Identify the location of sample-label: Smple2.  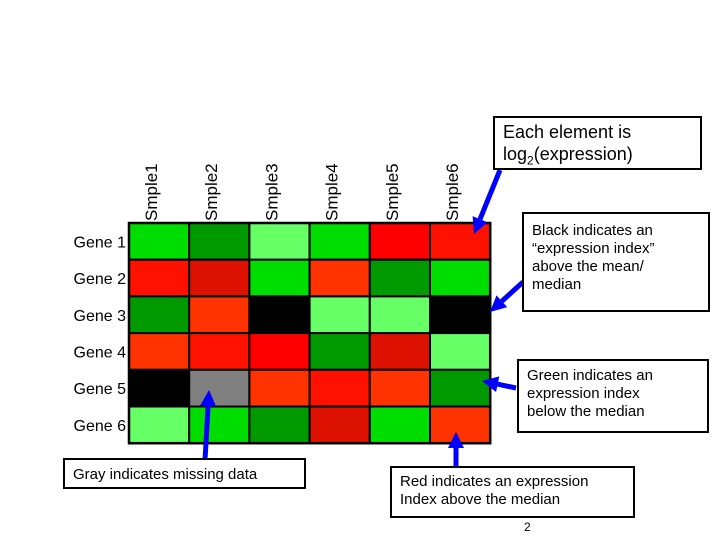
(211, 192).